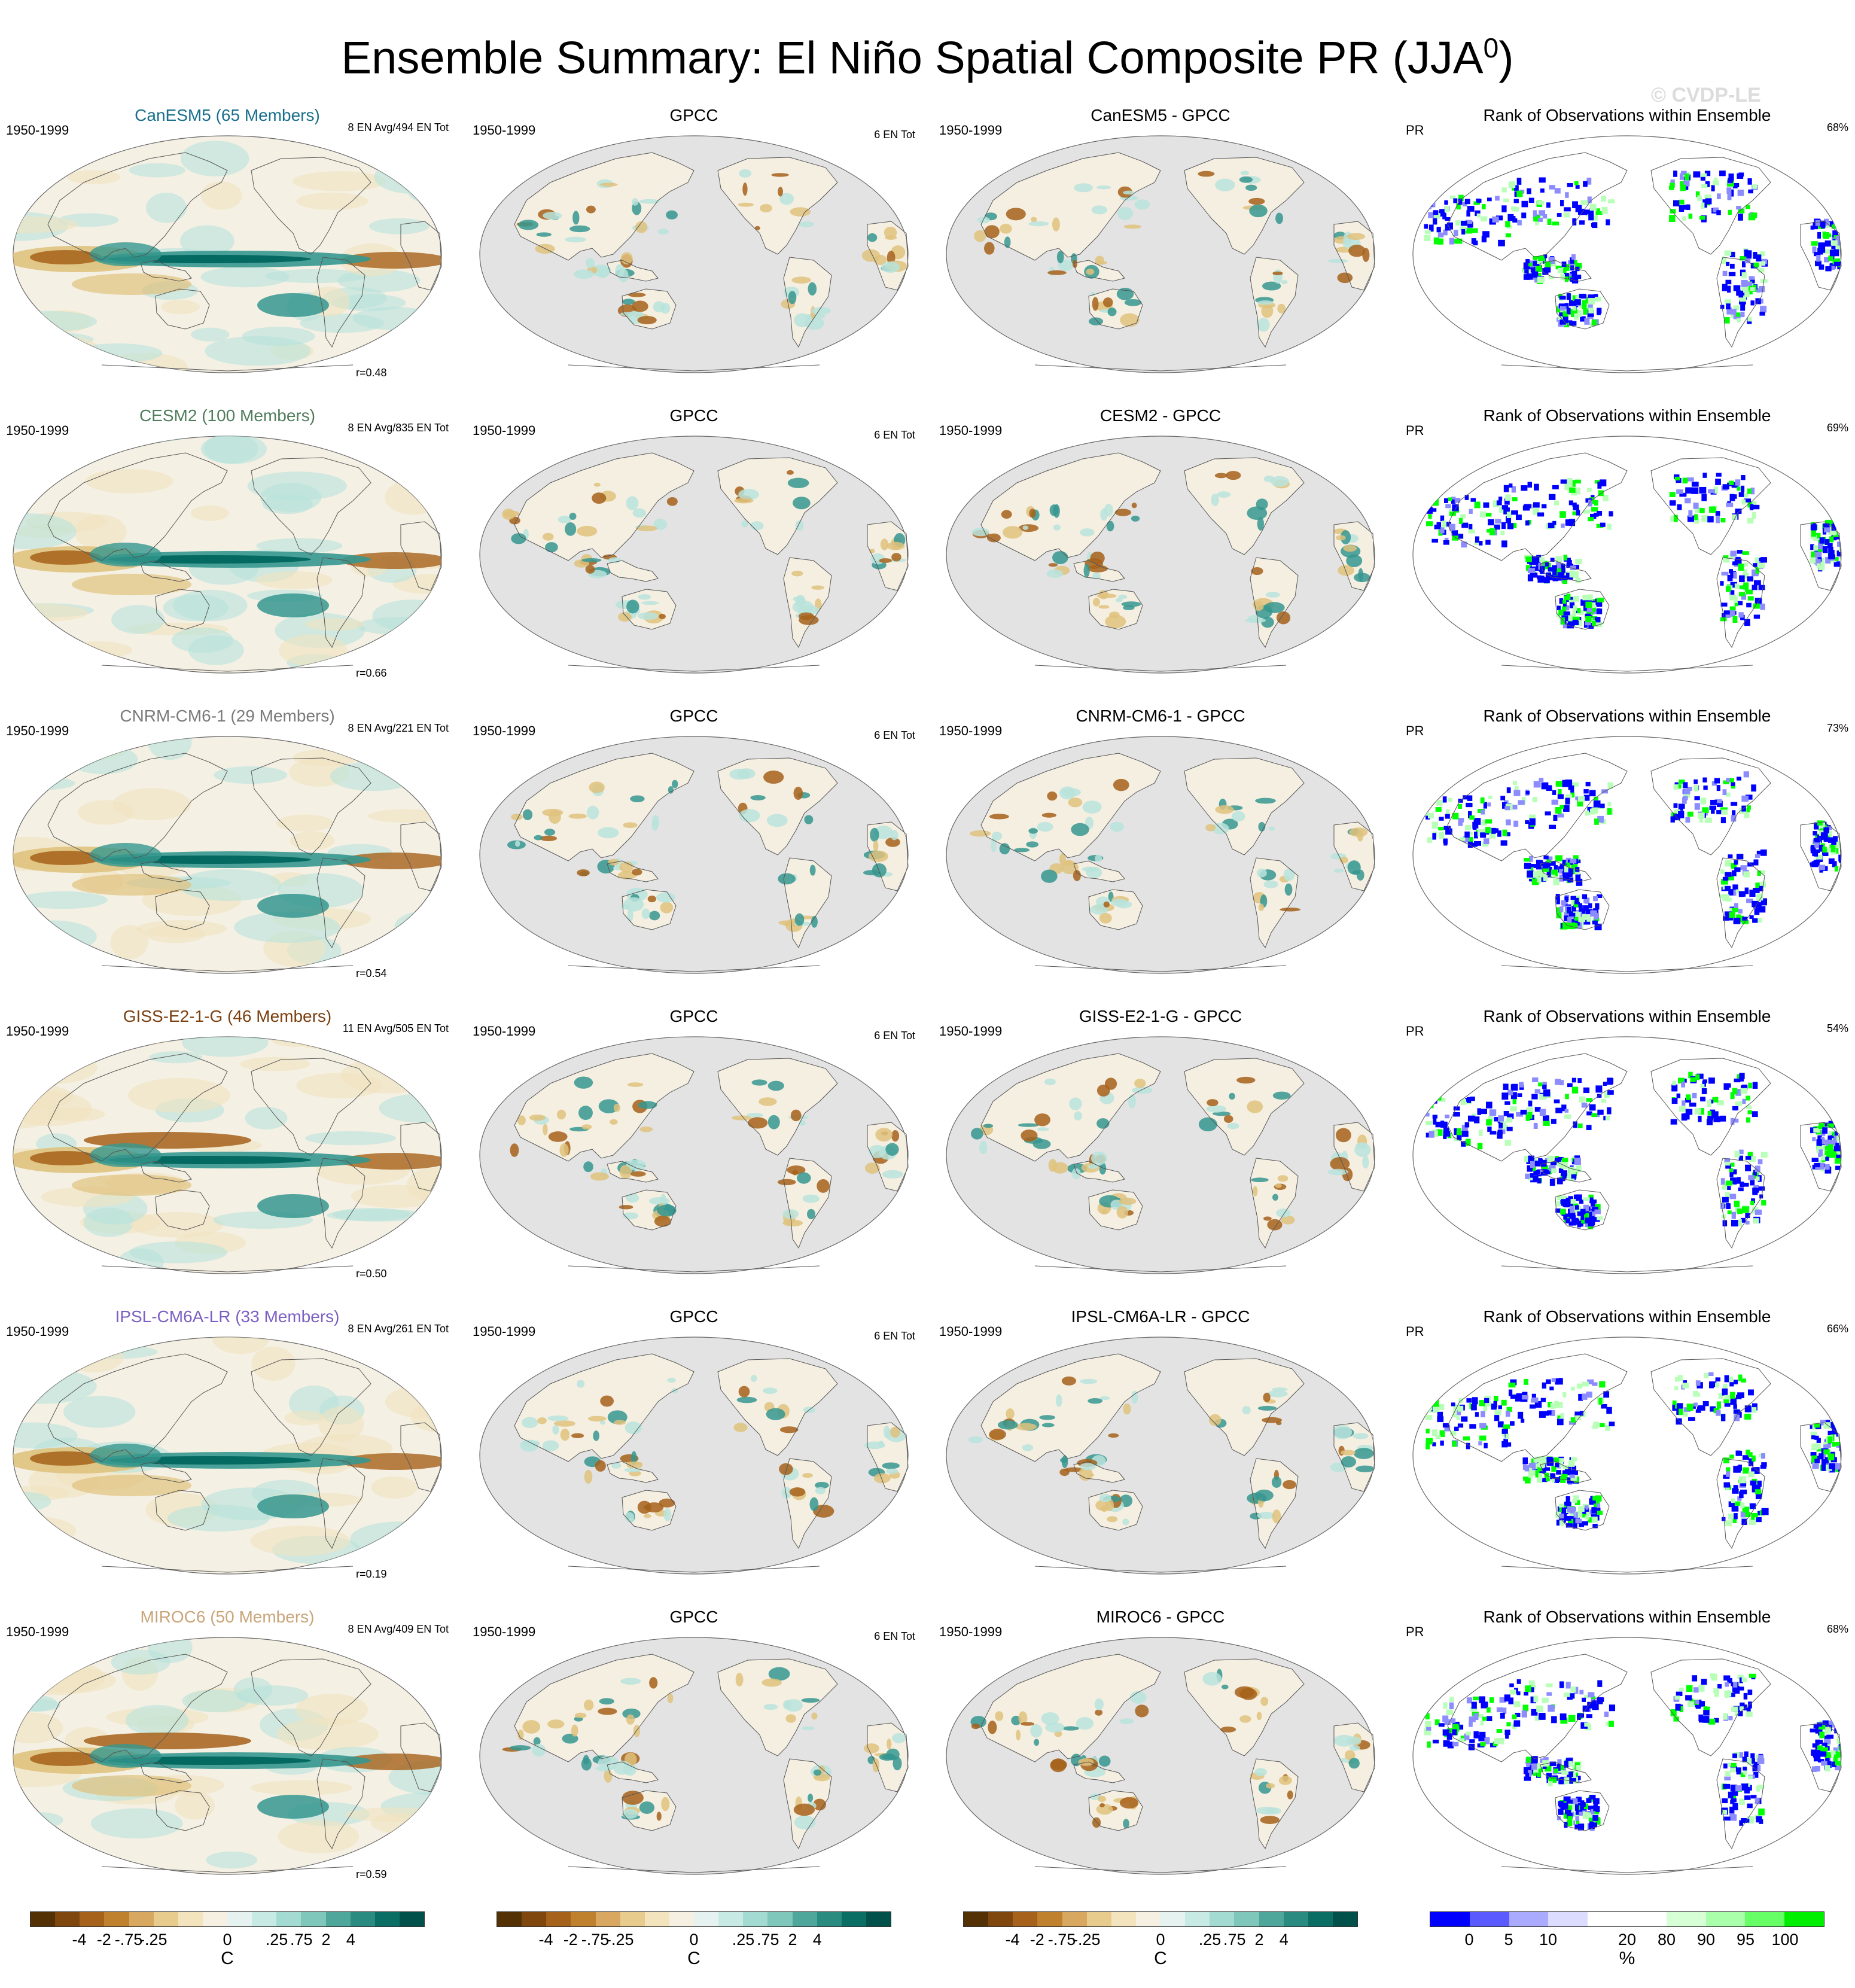  Describe the element at coordinates (1566, 871) in the screenshot. I see `coastline-maritime` at that location.